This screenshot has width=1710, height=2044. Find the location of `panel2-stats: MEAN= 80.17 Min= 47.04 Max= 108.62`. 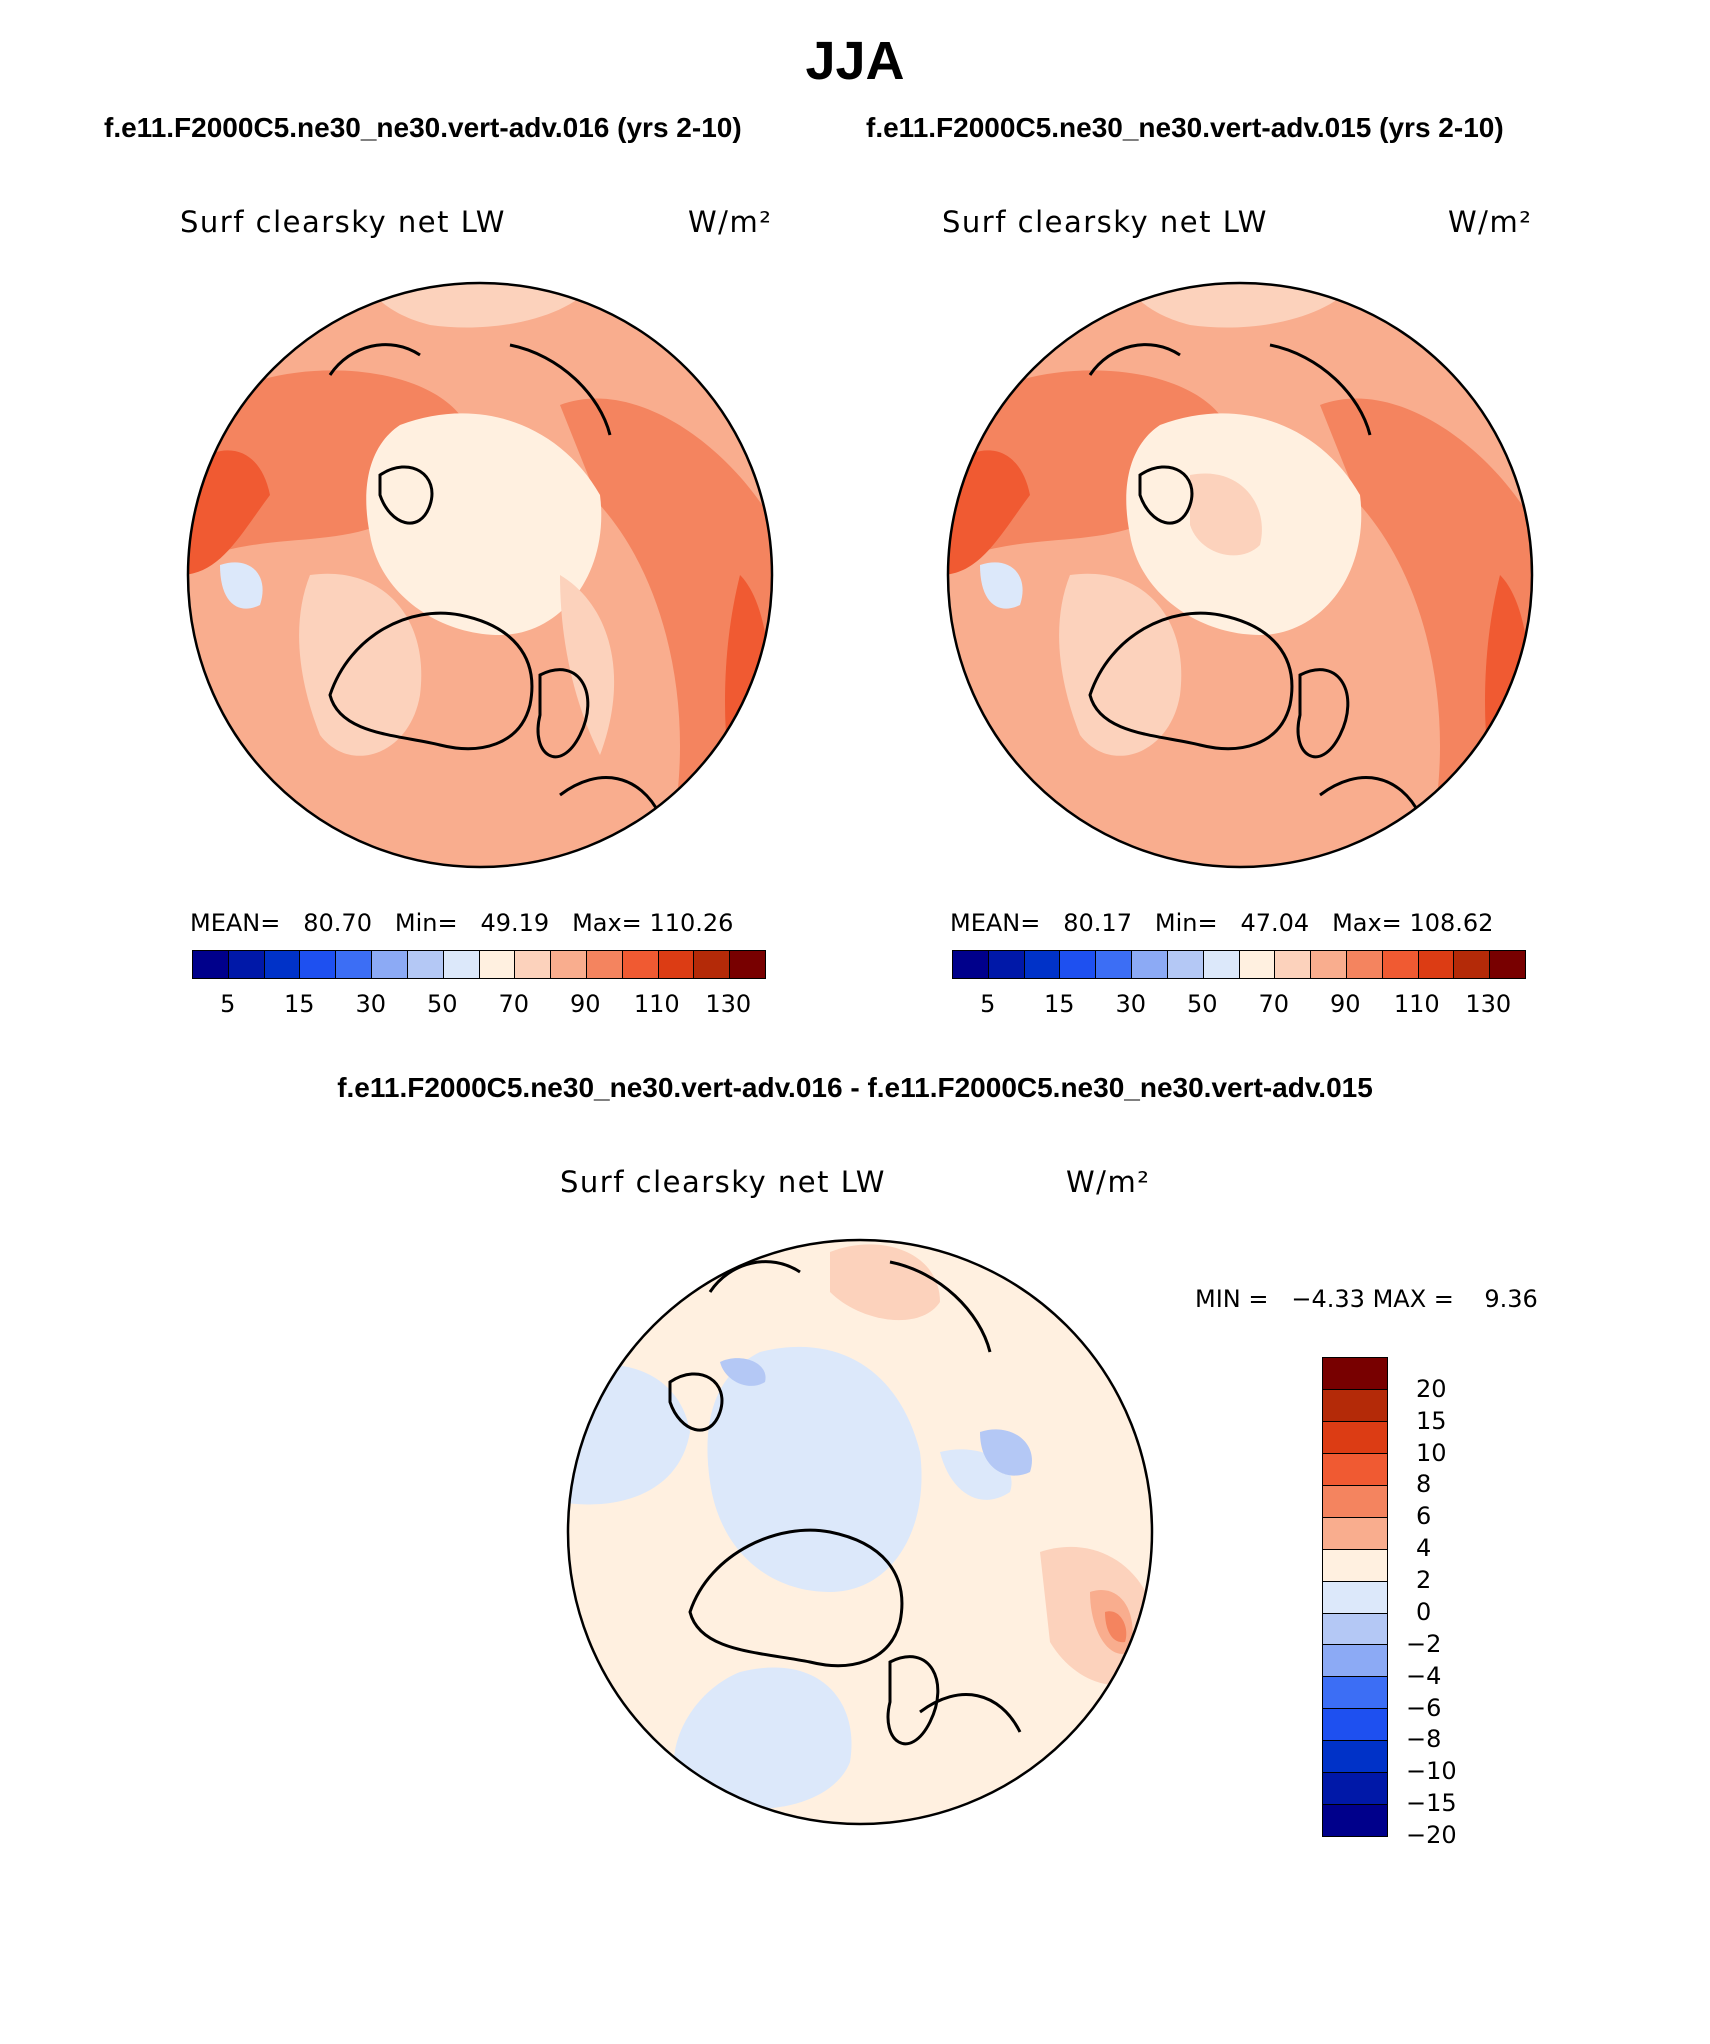

panel2-stats: MEAN= 80.17 Min= 47.04 Max= 108.62 is located at coordinates (1222, 923).